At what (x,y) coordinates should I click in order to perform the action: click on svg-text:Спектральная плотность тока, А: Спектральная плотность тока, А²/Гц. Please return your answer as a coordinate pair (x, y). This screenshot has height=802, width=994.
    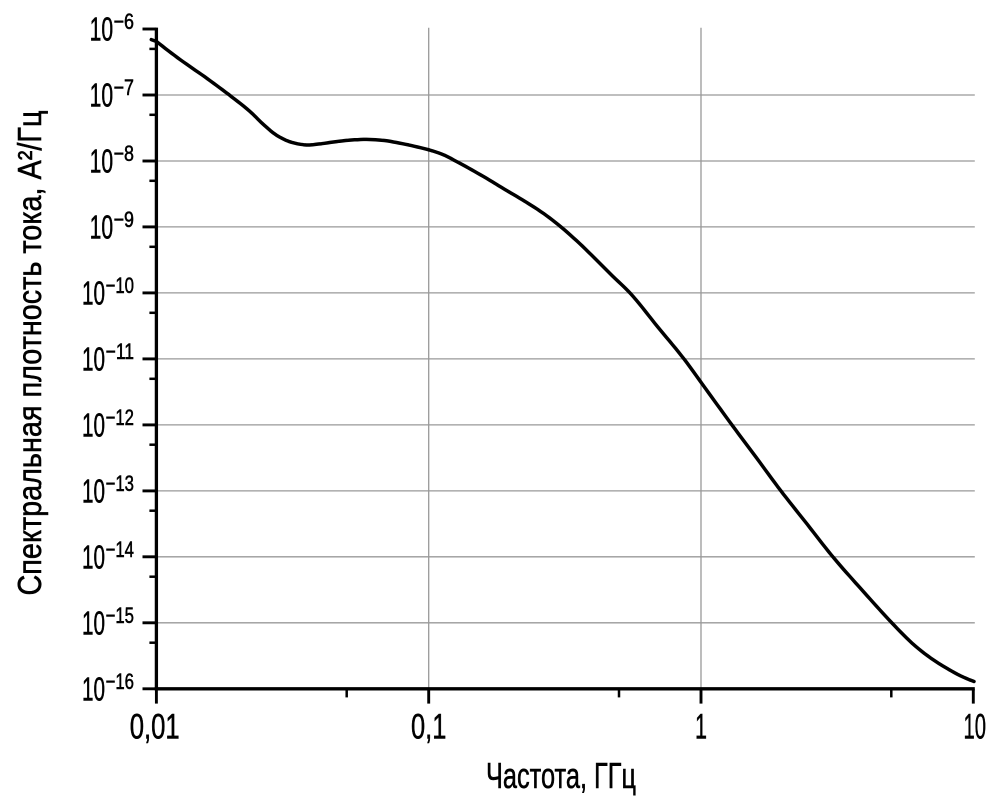
    Looking at the image, I should click on (29, 352).